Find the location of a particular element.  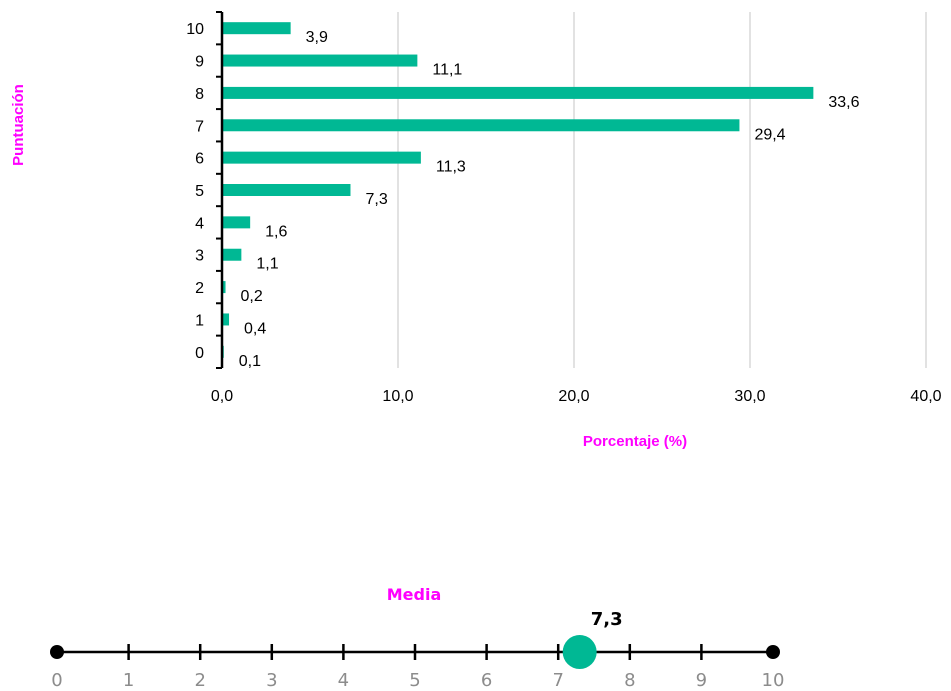

y-tick-labels: 0 1 2 3 4 5 6 7 8 9 10 is located at coordinates (195, 191).